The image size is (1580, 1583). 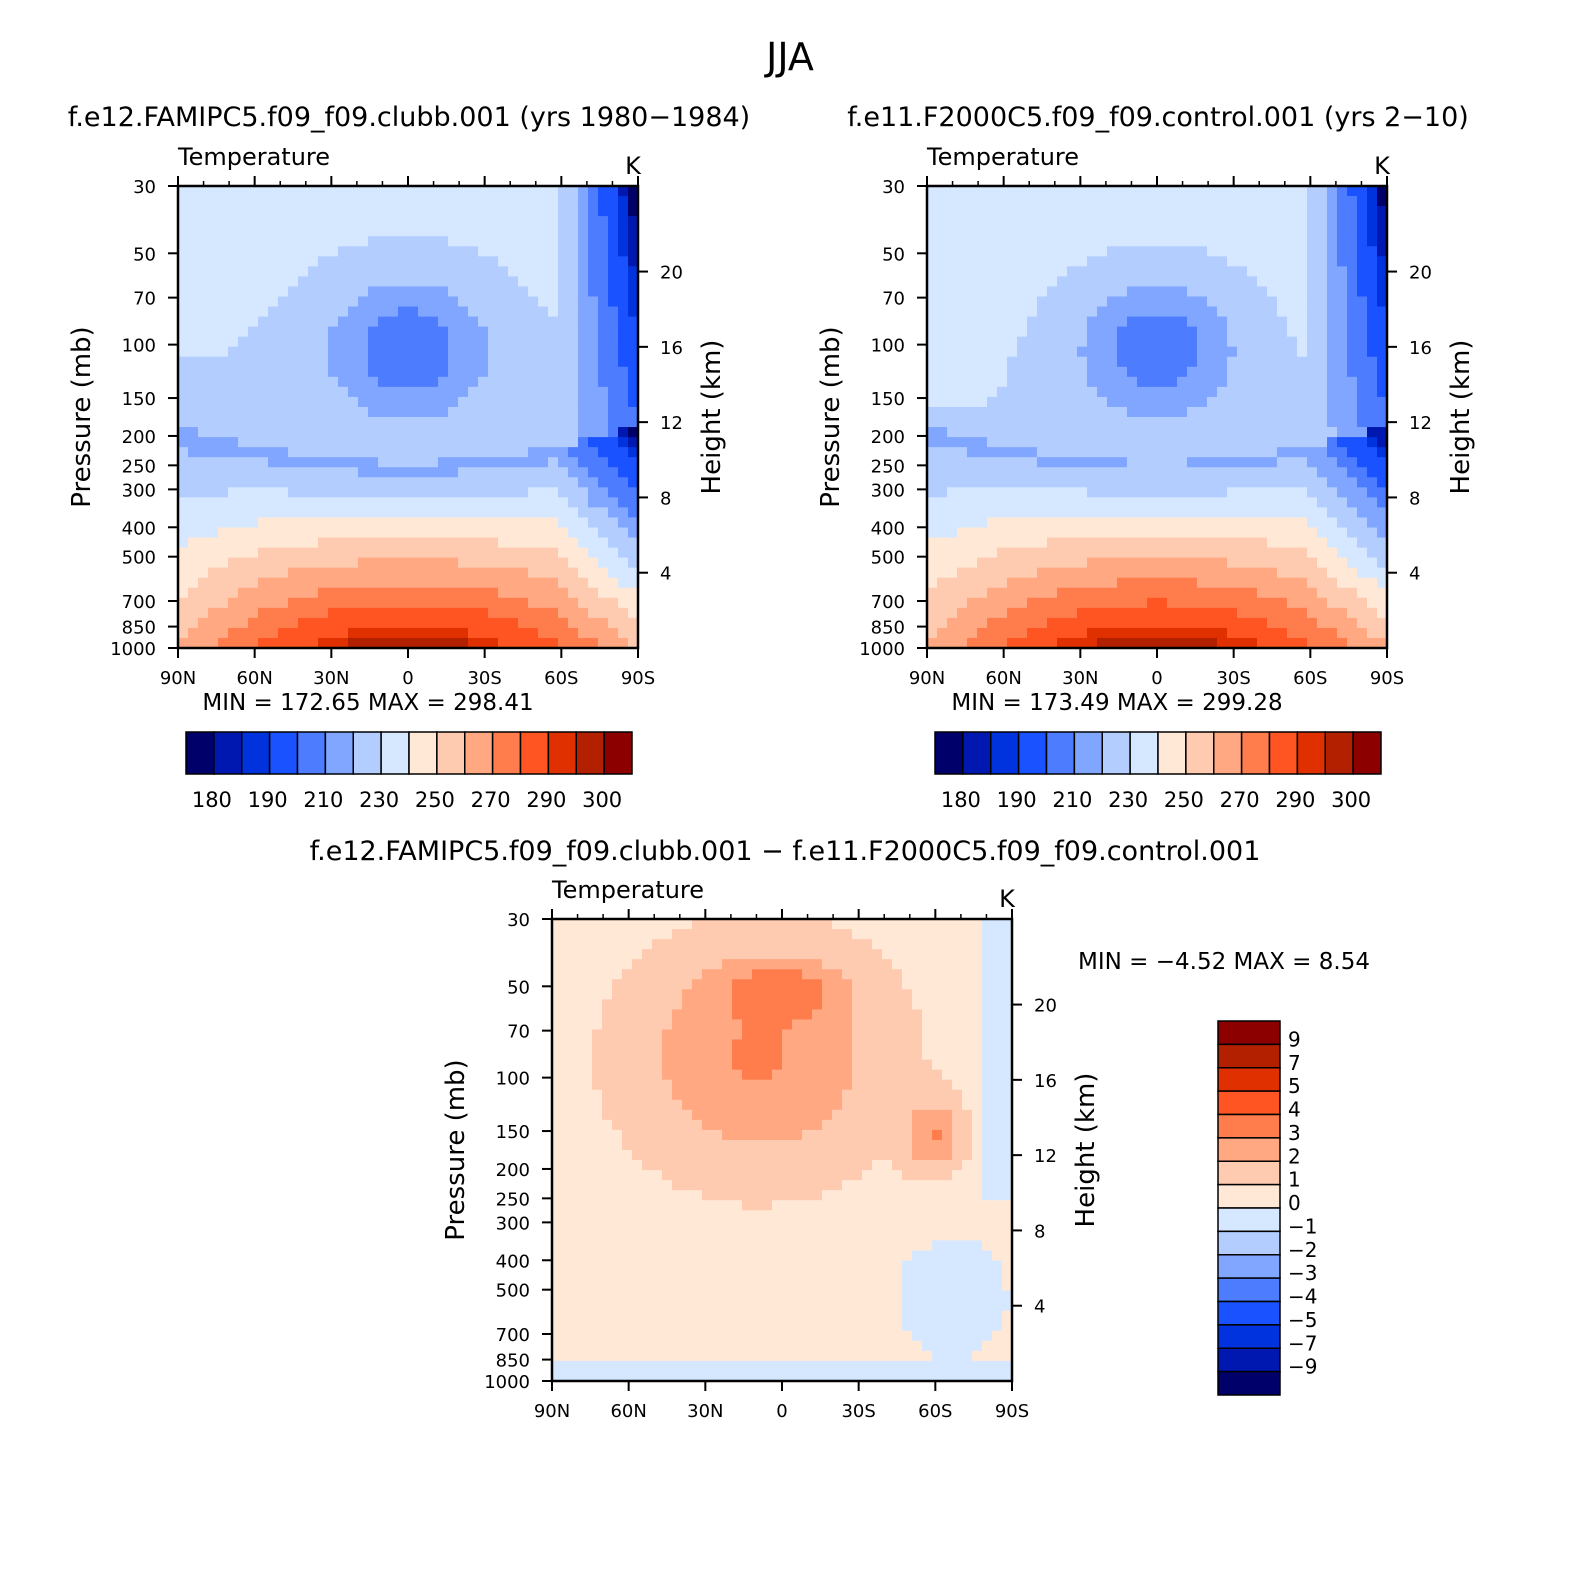 What do you see at coordinates (638, 678) in the screenshot?
I see `x-tick-label: 90S` at bounding box center [638, 678].